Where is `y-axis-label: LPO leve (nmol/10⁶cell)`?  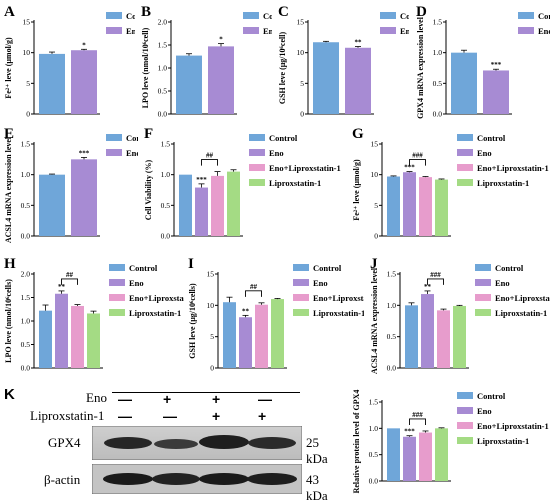 y-axis-label: LPO leve (nmol/10⁶cell) is located at coordinates (145, 67).